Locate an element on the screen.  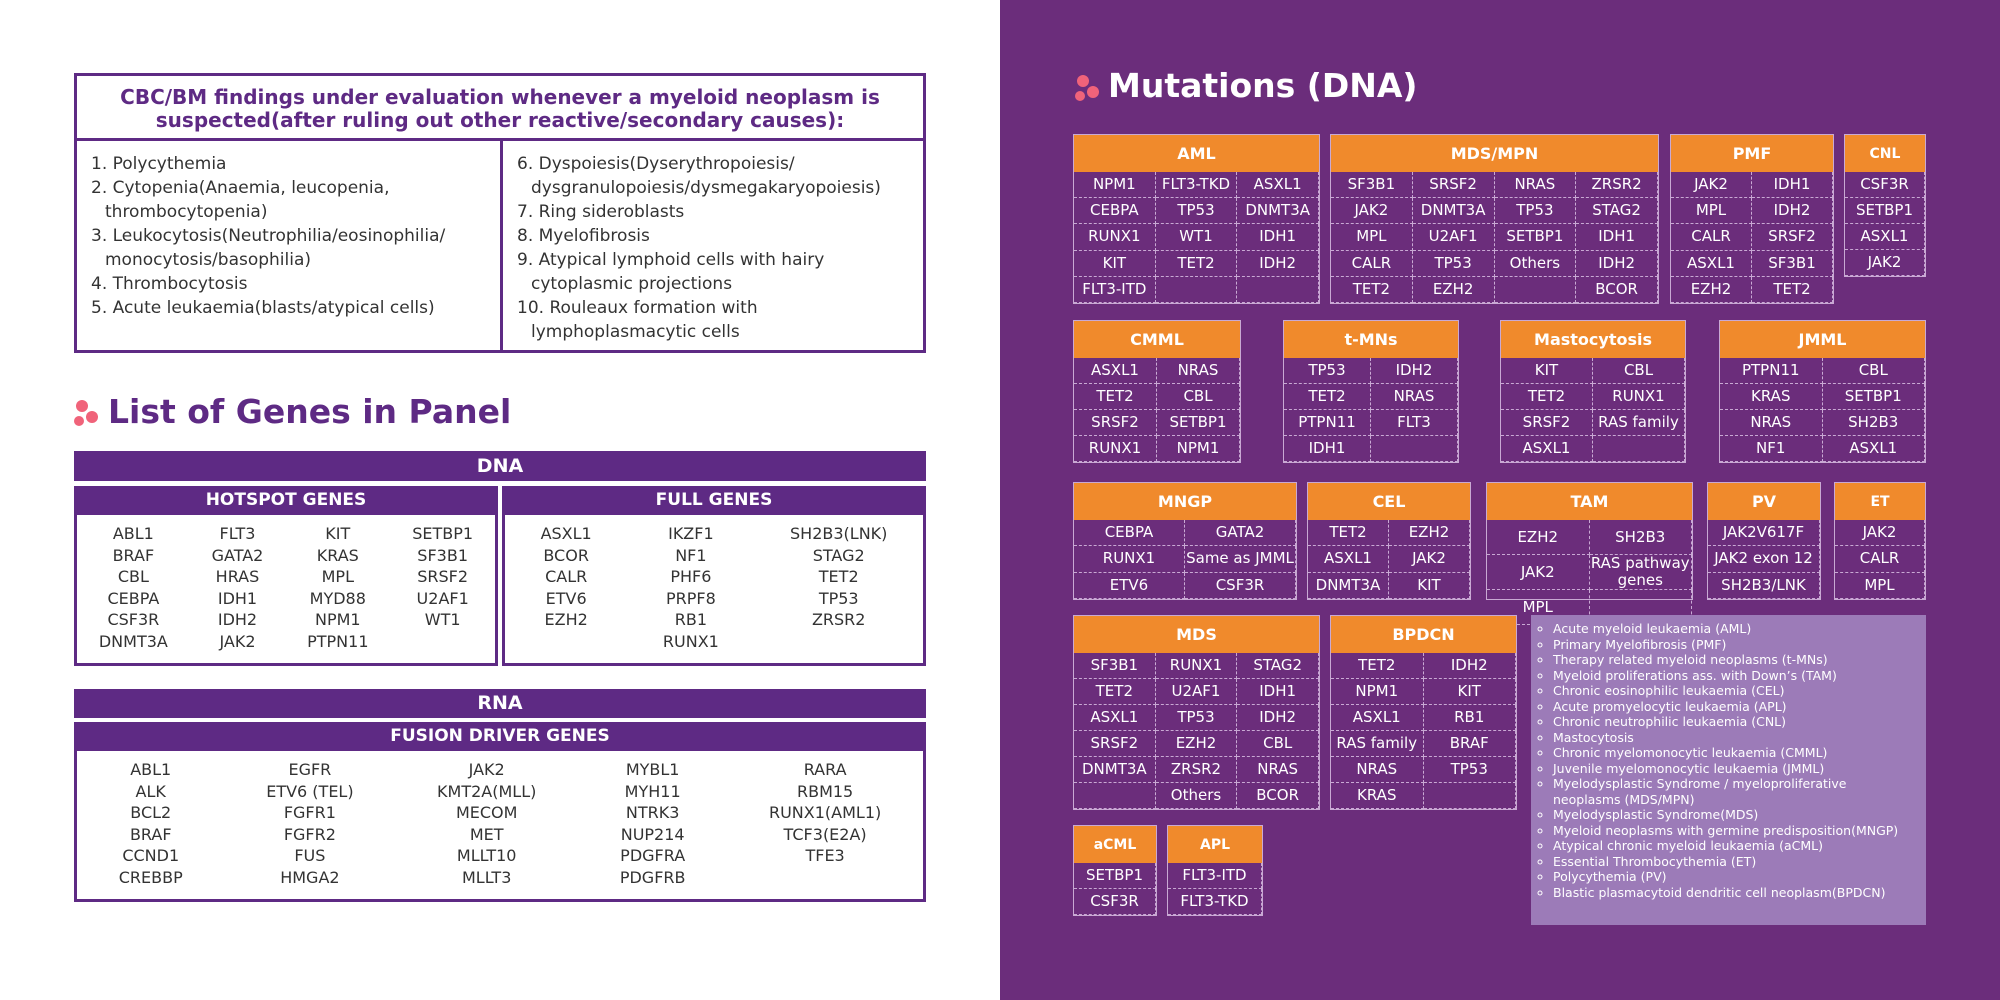
gene: RB1 is located at coordinates (691, 619).